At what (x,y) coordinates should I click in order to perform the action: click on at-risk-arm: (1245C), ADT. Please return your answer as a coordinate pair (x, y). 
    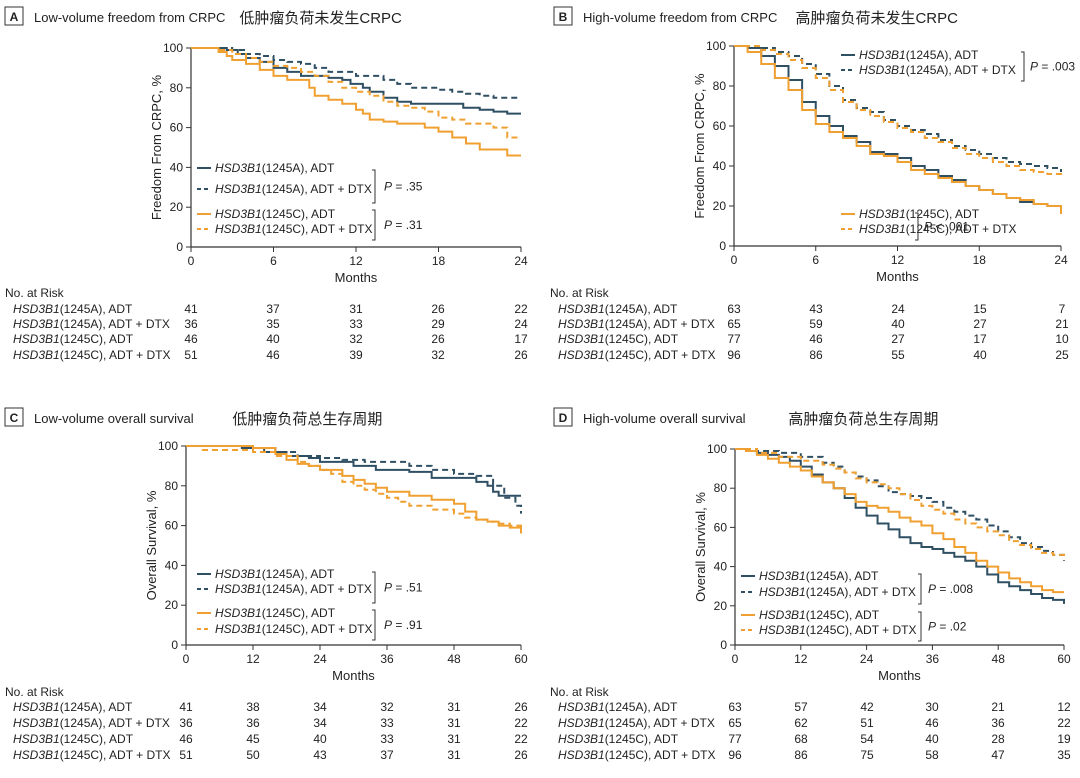
    Looking at the image, I should click on (642, 339).